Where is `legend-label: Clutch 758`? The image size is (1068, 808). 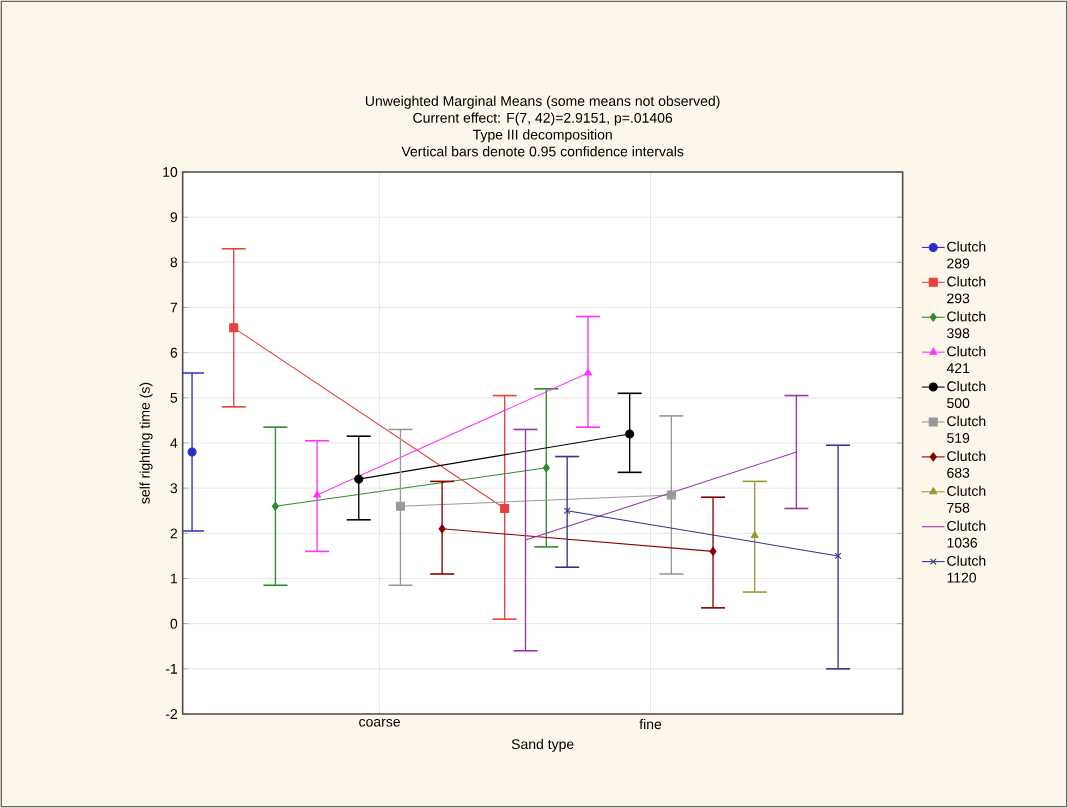 legend-label: Clutch 758 is located at coordinates (966, 499).